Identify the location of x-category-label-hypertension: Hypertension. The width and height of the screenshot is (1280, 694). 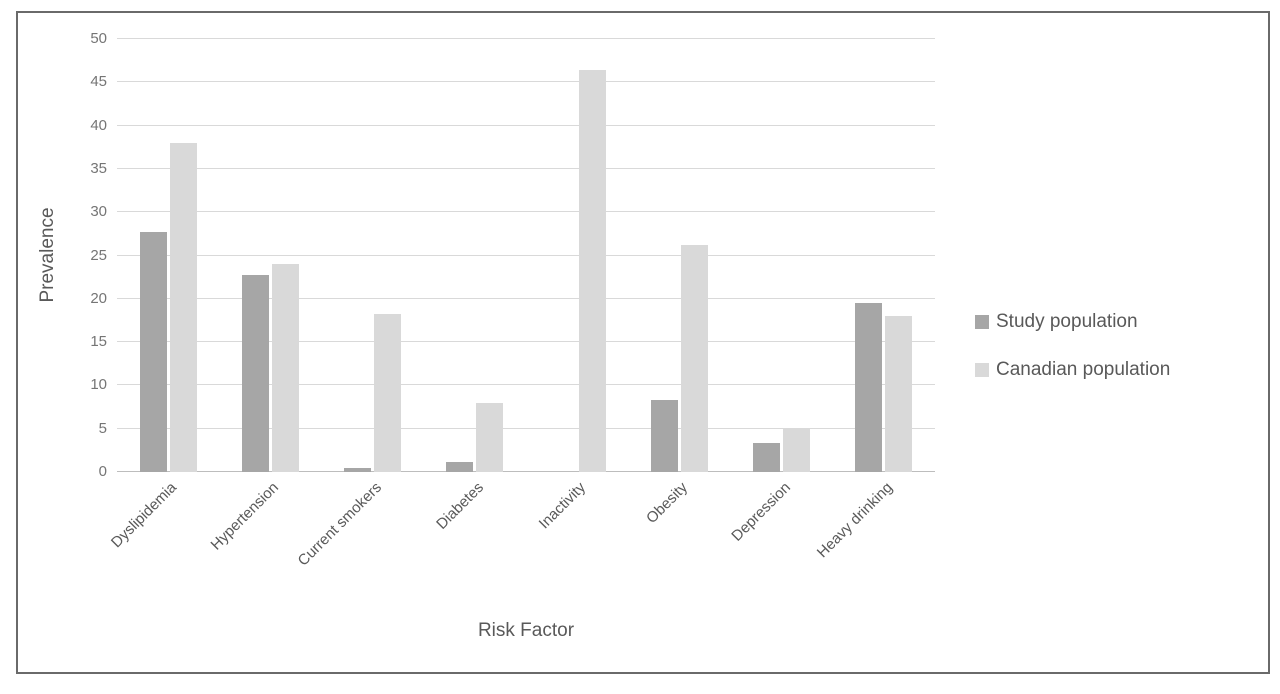
(245, 516).